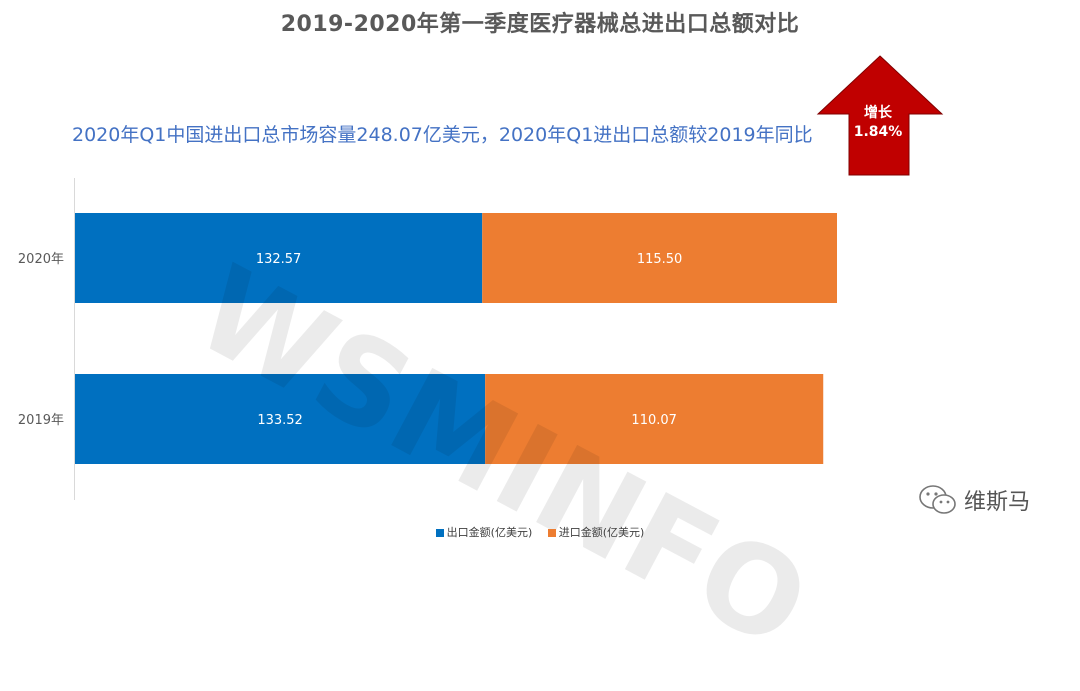  Describe the element at coordinates (489, 532) in the screenshot. I see `legend-label-export: 出口金额(亿美元)` at that location.